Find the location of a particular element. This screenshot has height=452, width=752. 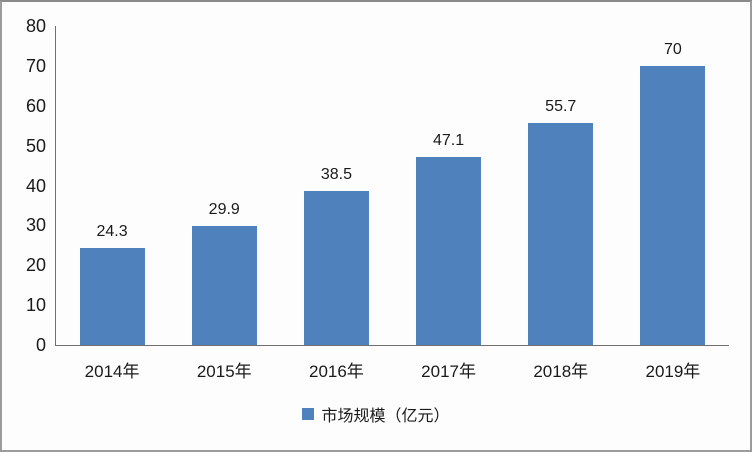

bar-2014年 is located at coordinates (112, 296).